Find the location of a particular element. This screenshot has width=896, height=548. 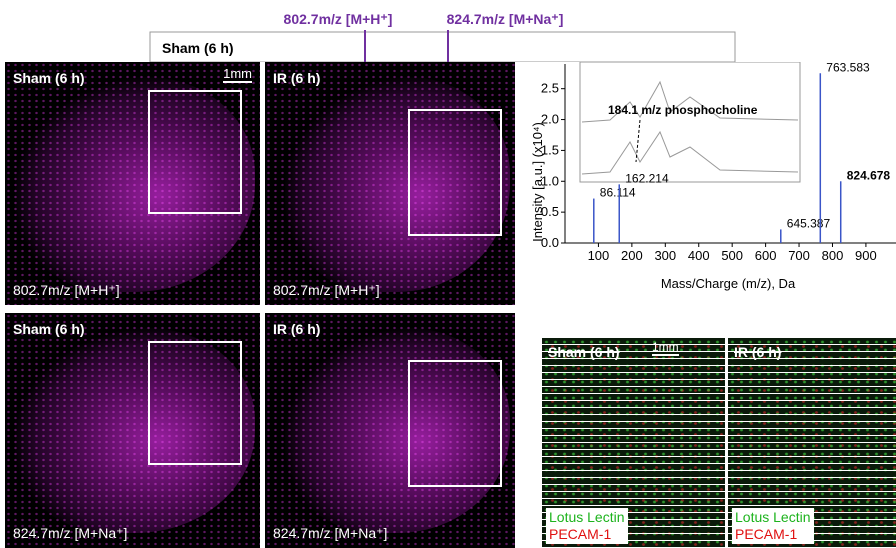

x-tick-label: 900 is located at coordinates (866, 255).